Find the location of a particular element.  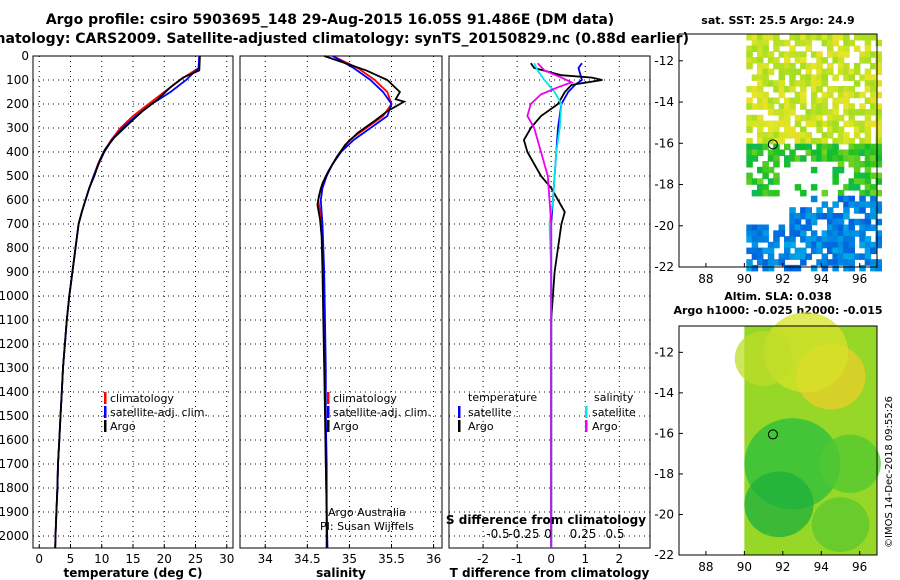

y-tick-label: 1500 is located at coordinates (14, 416).